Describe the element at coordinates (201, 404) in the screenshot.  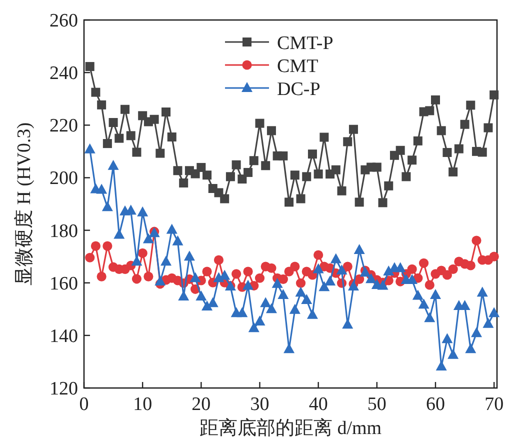
I see `x-tick-label: 20` at that location.